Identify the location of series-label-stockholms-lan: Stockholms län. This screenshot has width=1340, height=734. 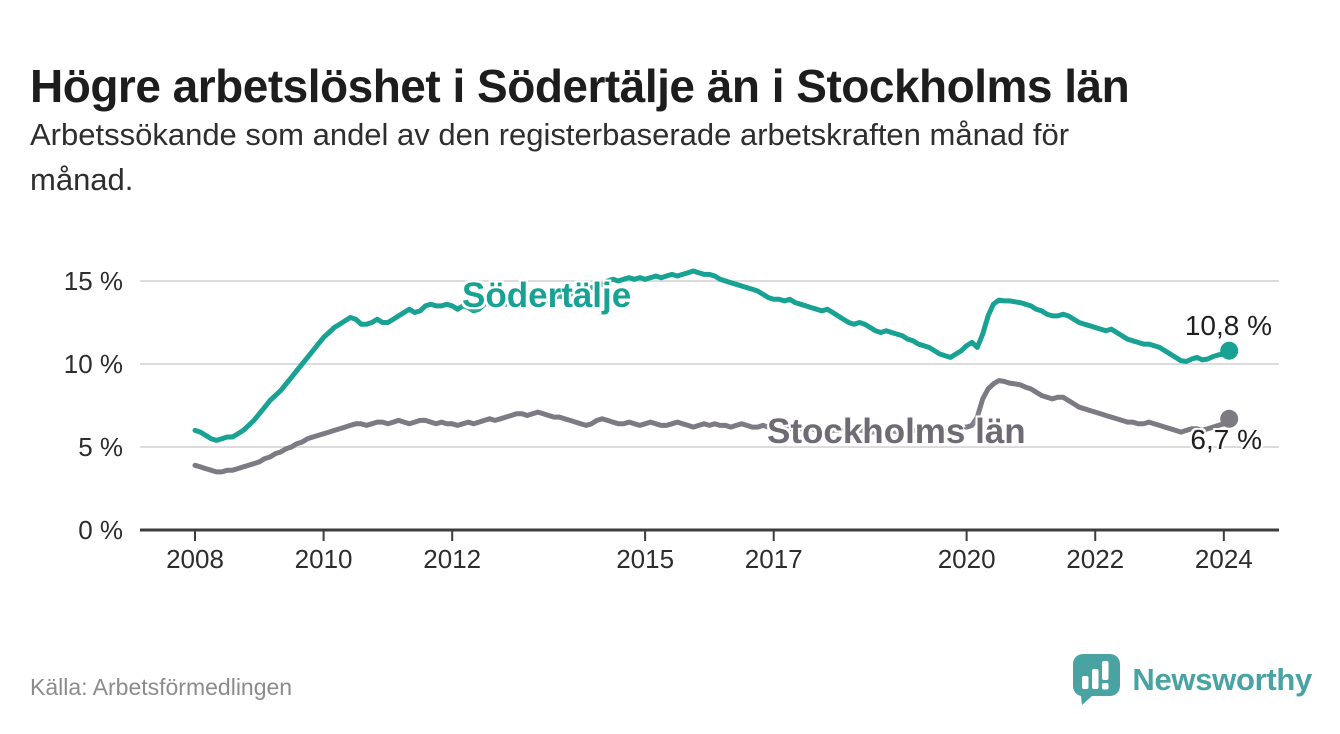
(896, 431).